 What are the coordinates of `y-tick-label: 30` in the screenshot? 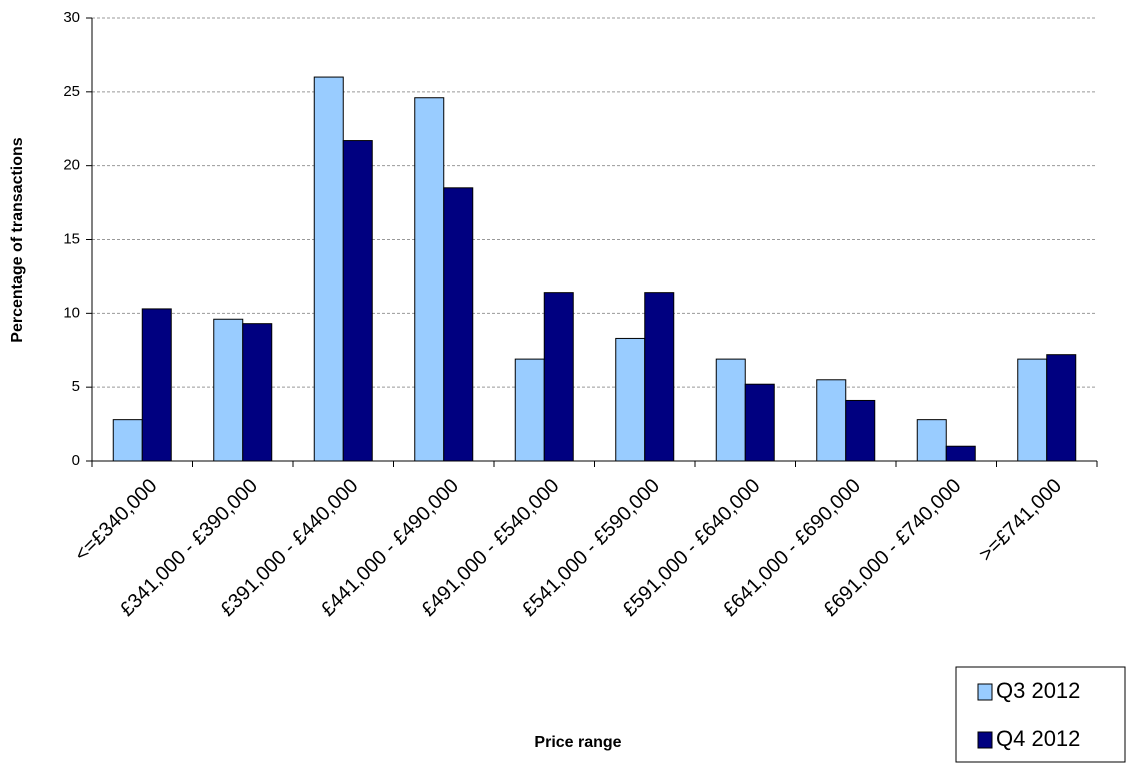 It's located at (71, 17).